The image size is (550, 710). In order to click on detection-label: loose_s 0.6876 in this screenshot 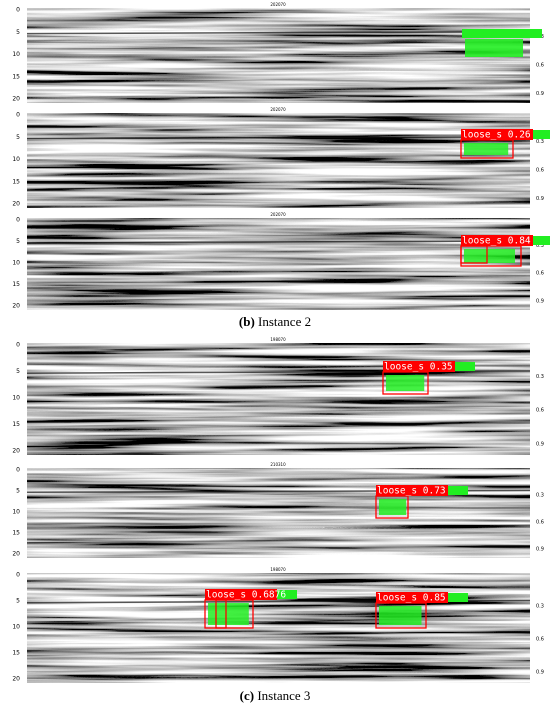, I will do `click(246, 595)`.